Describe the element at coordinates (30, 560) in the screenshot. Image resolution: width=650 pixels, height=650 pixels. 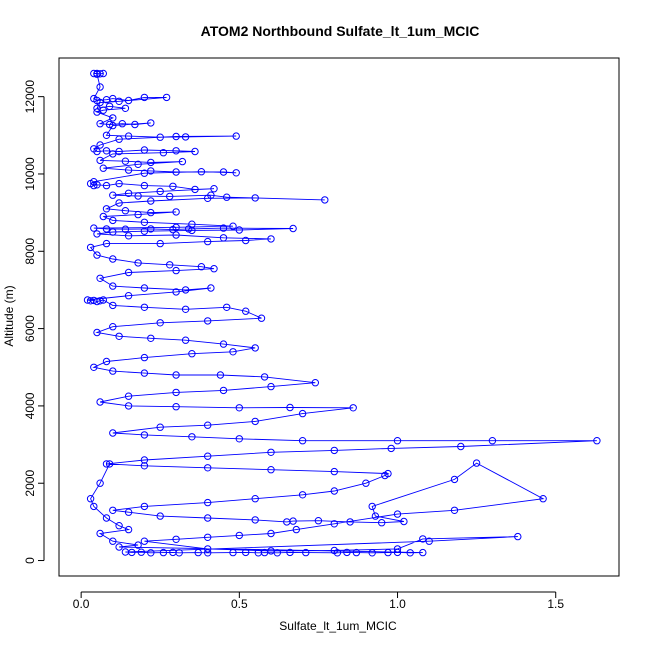
I see `y-tick-label: 0` at that location.